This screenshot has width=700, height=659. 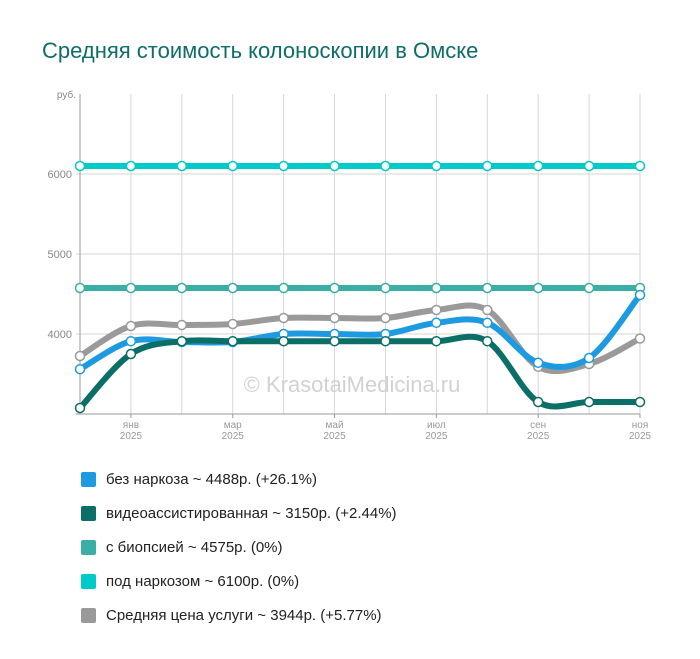 I want to click on legend-label: видеоассистированная ~ 3150р. (+2.44%), so click(x=251, y=513).